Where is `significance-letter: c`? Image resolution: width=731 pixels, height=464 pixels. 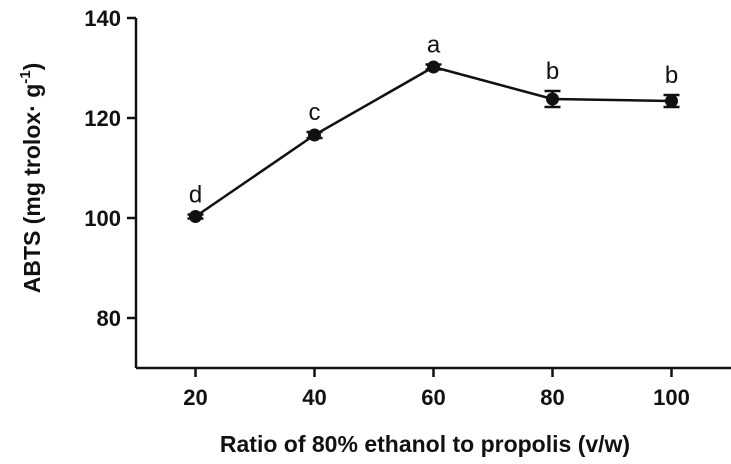
significance-letter: c is located at coordinates (315, 112).